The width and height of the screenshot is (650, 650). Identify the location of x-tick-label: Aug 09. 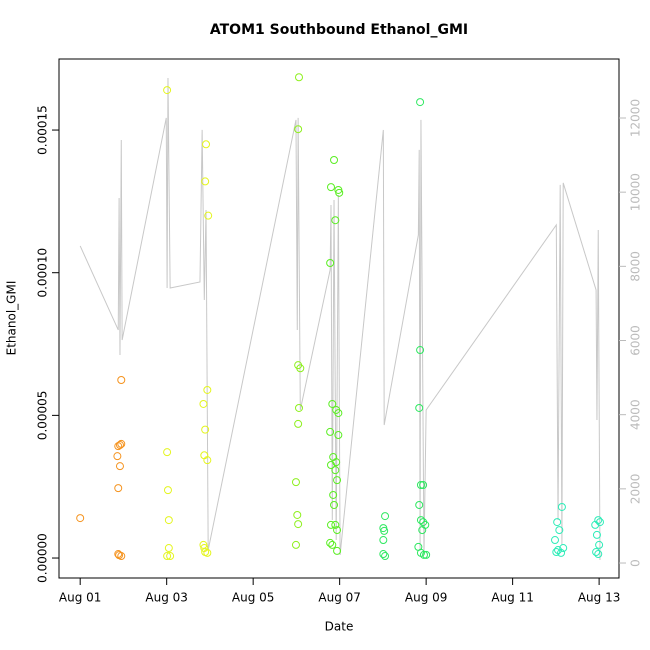
(426, 598).